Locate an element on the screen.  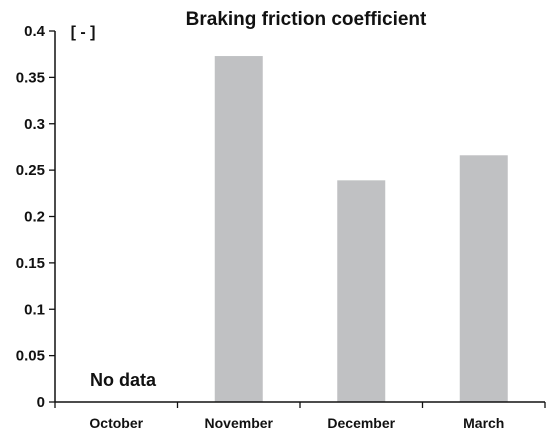
x-tick-label-november: November is located at coordinates (239, 423).